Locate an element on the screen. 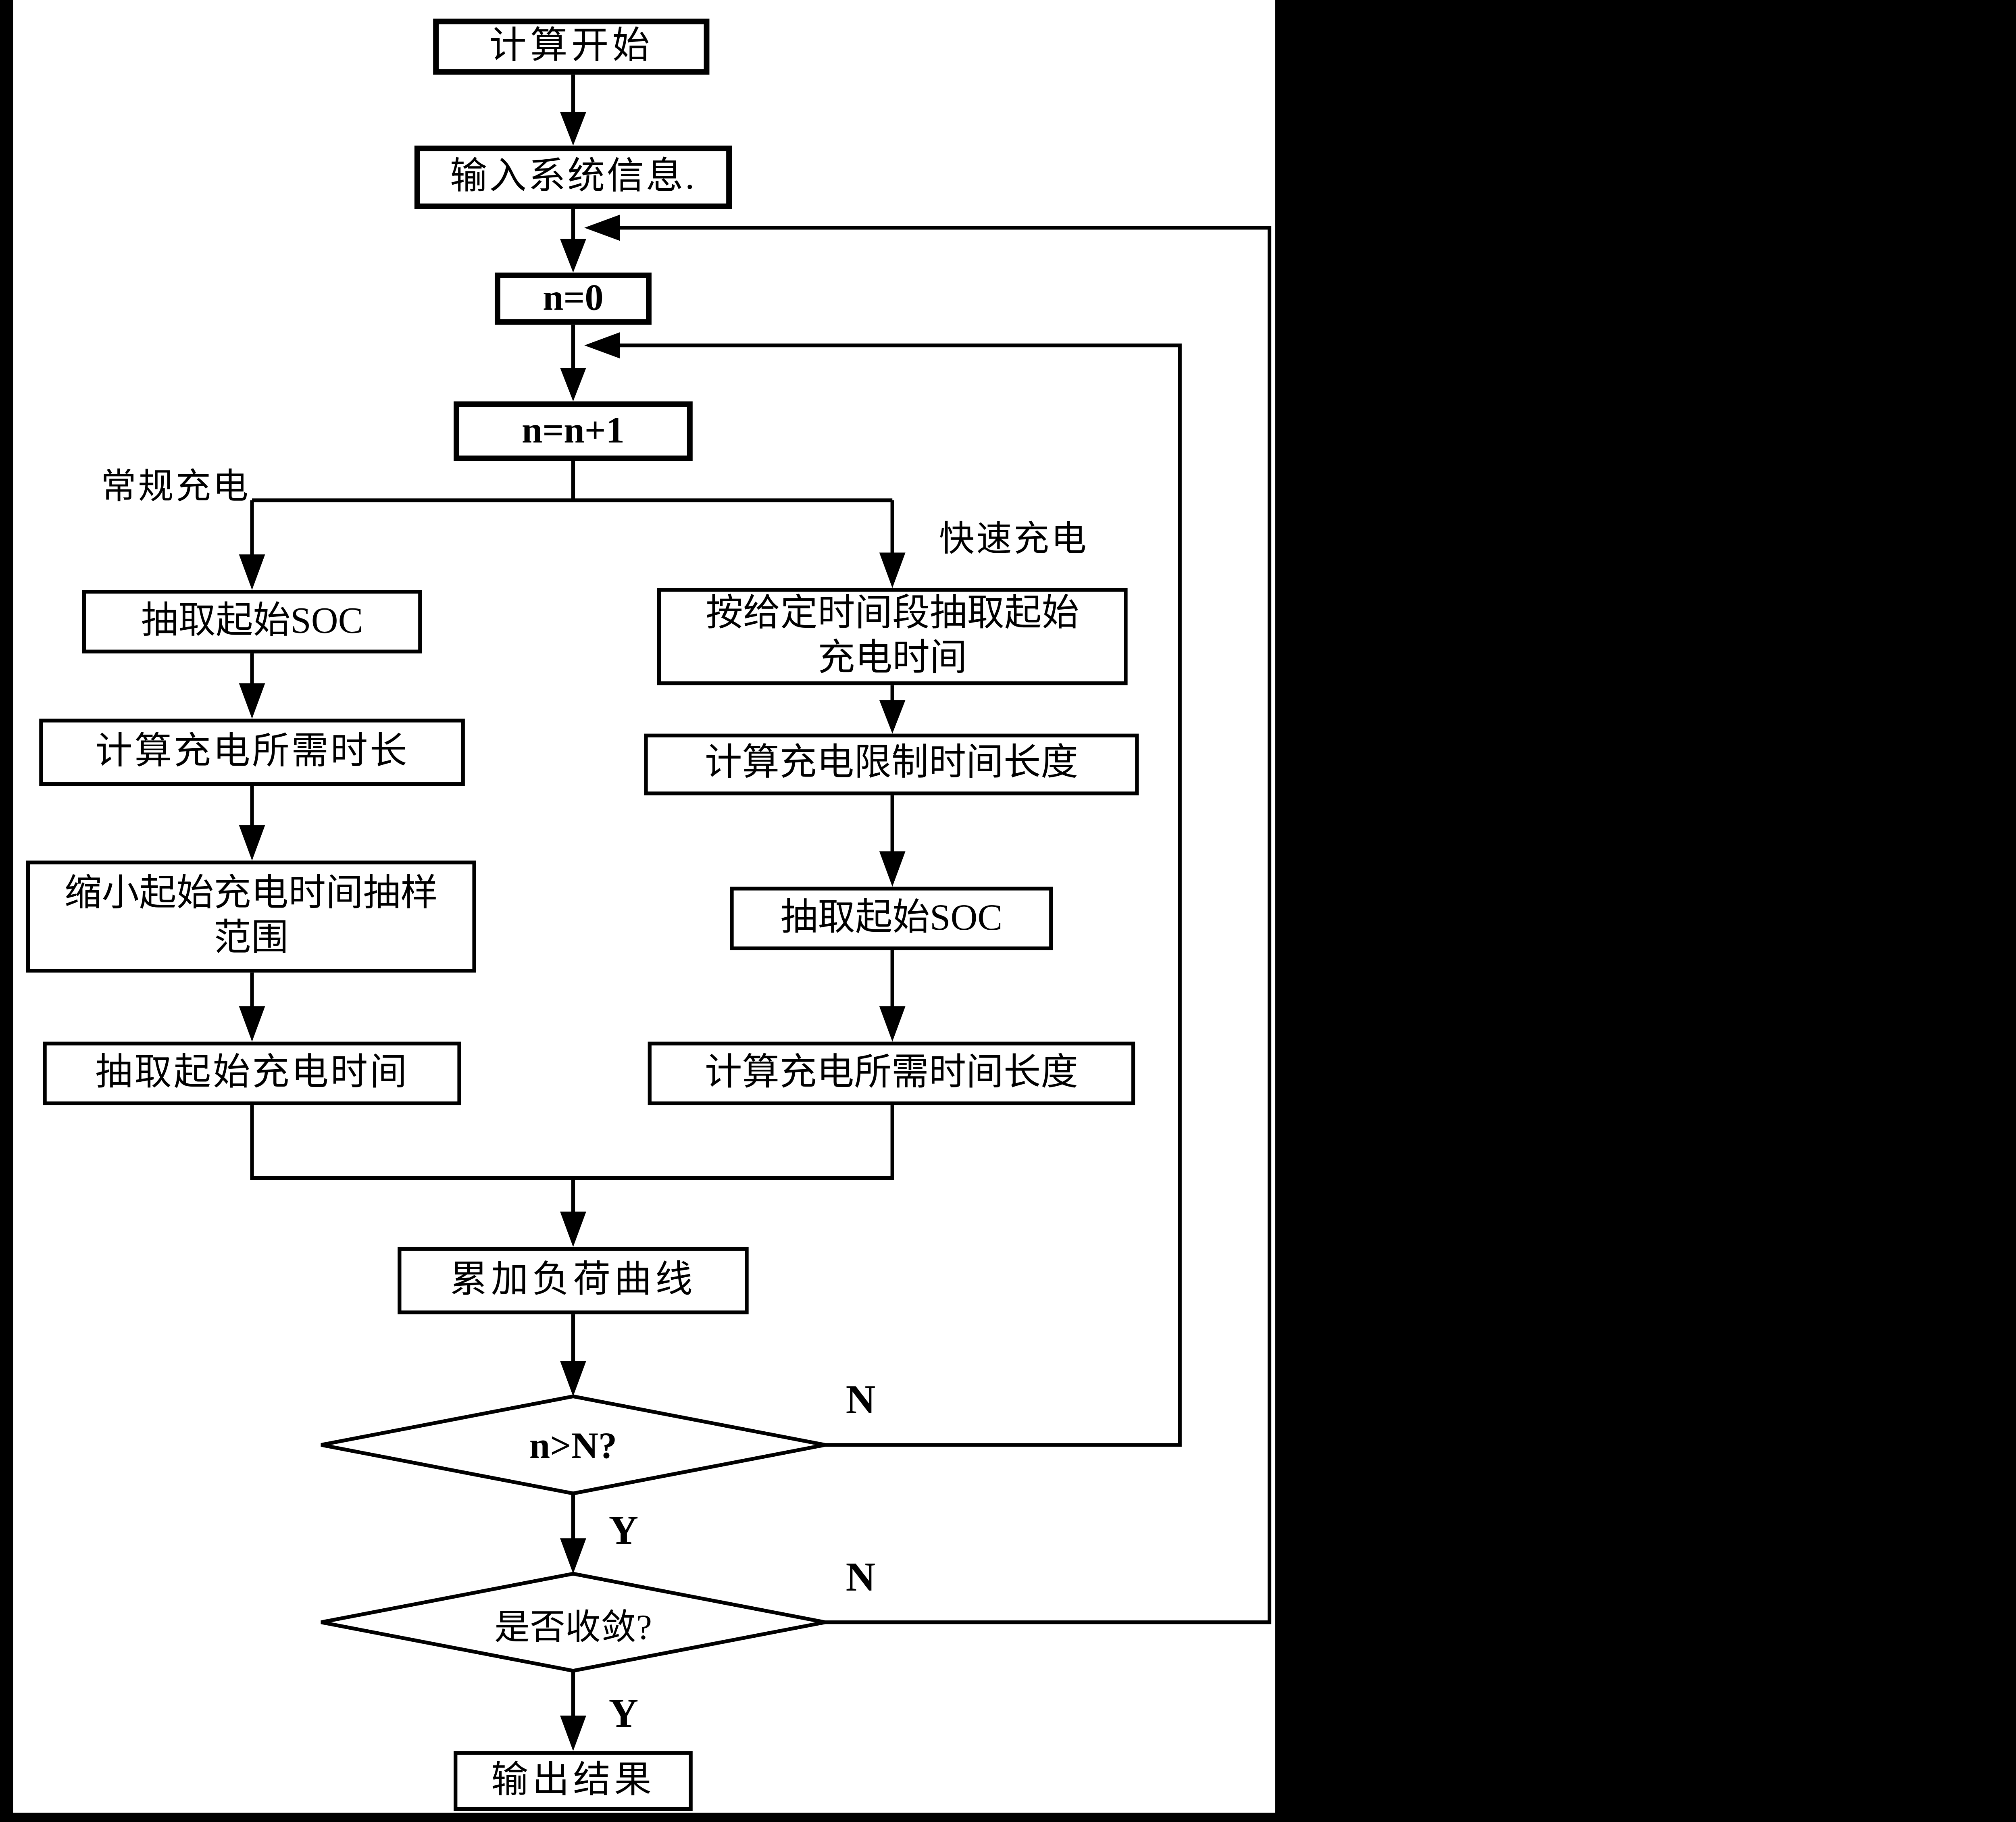 The height and width of the screenshot is (1822, 2016). edge-label-iteration-no: N is located at coordinates (861, 1399).